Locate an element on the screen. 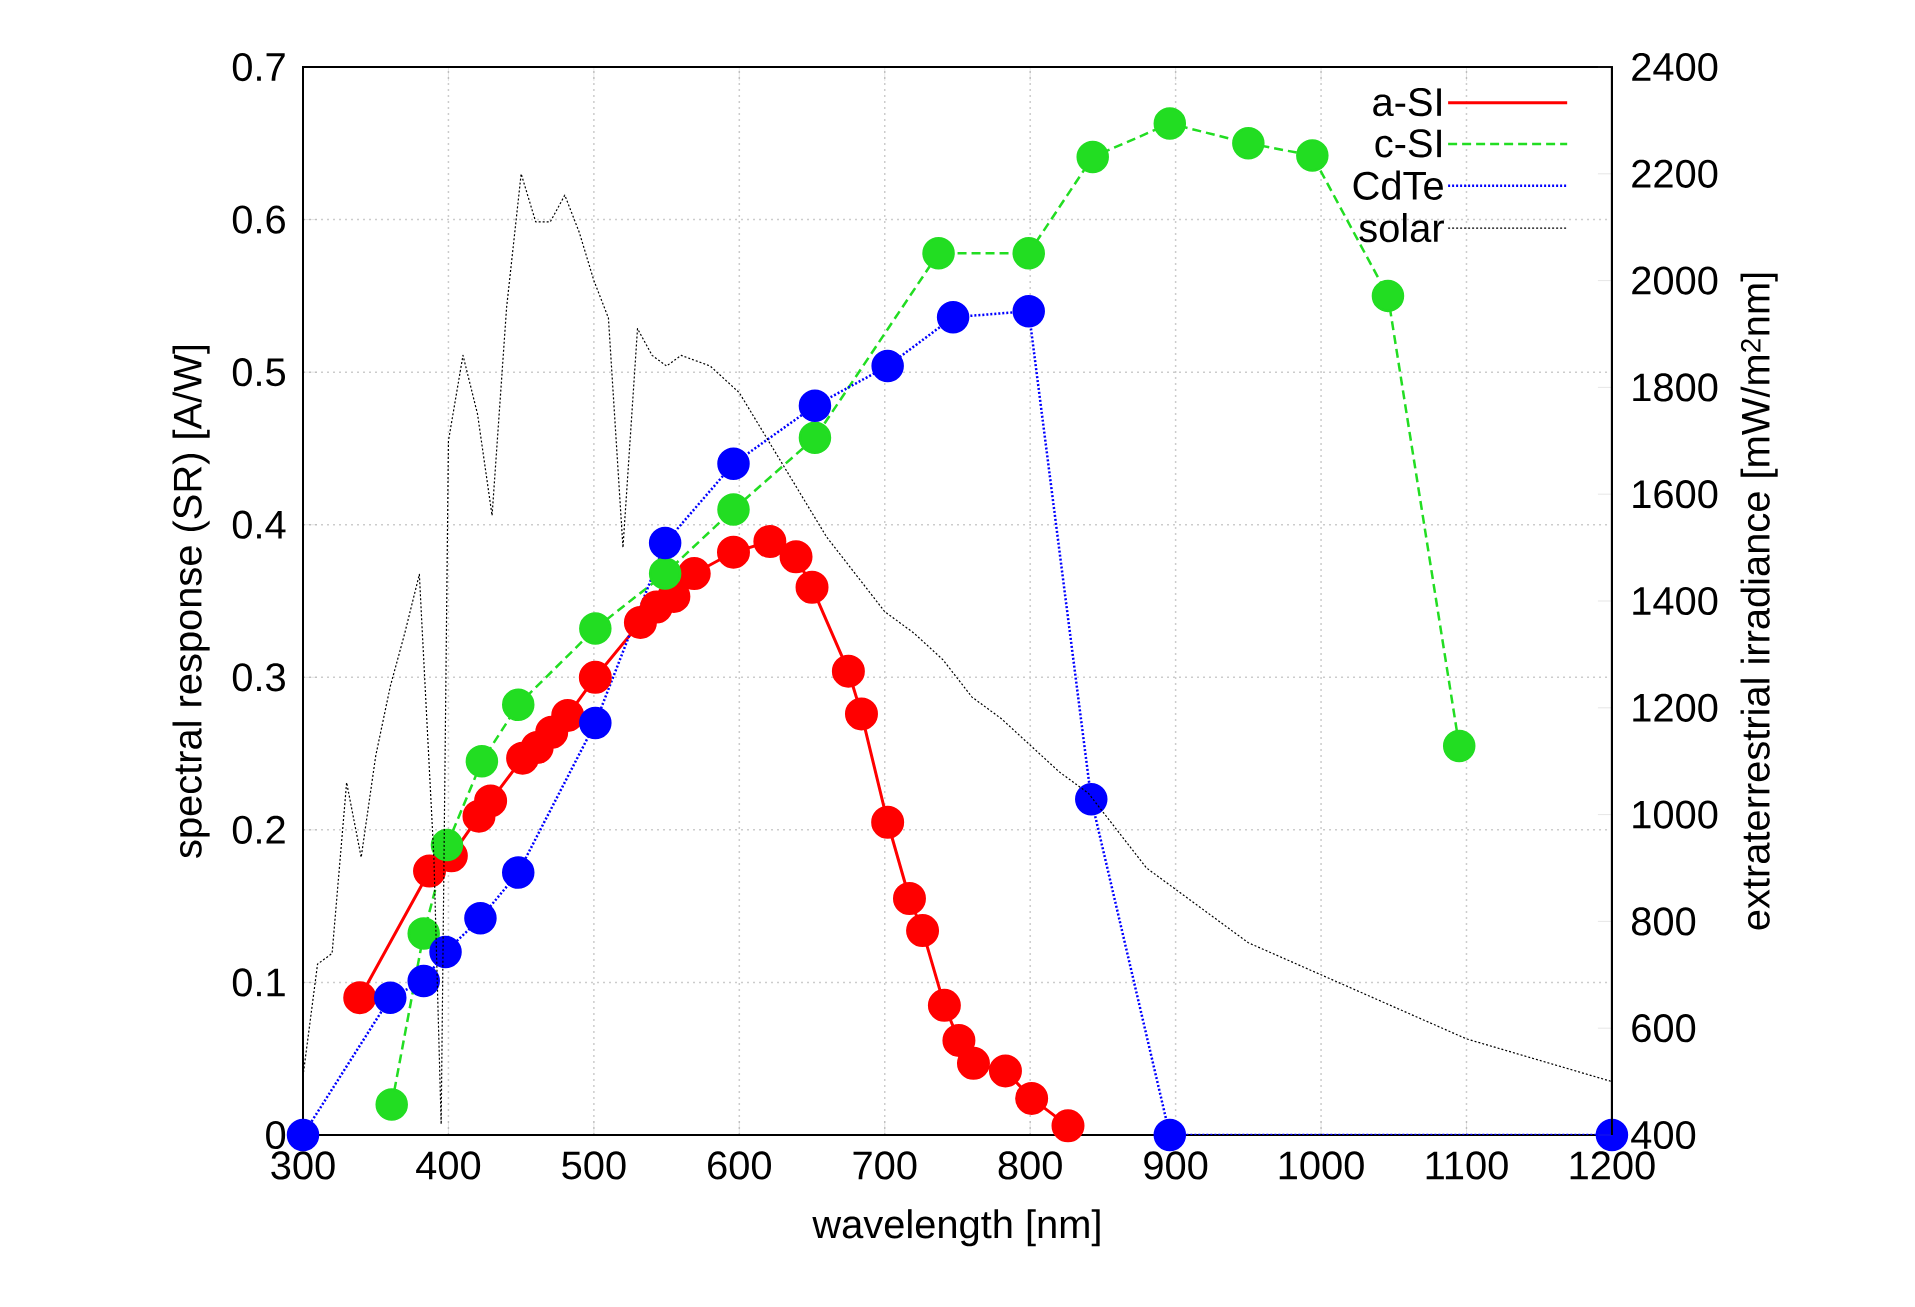 The width and height of the screenshot is (1915, 1307). y2-axis-title: extraterrestrial irradiance [mW/m$^{2}$nm] is located at coordinates (1759, 601).